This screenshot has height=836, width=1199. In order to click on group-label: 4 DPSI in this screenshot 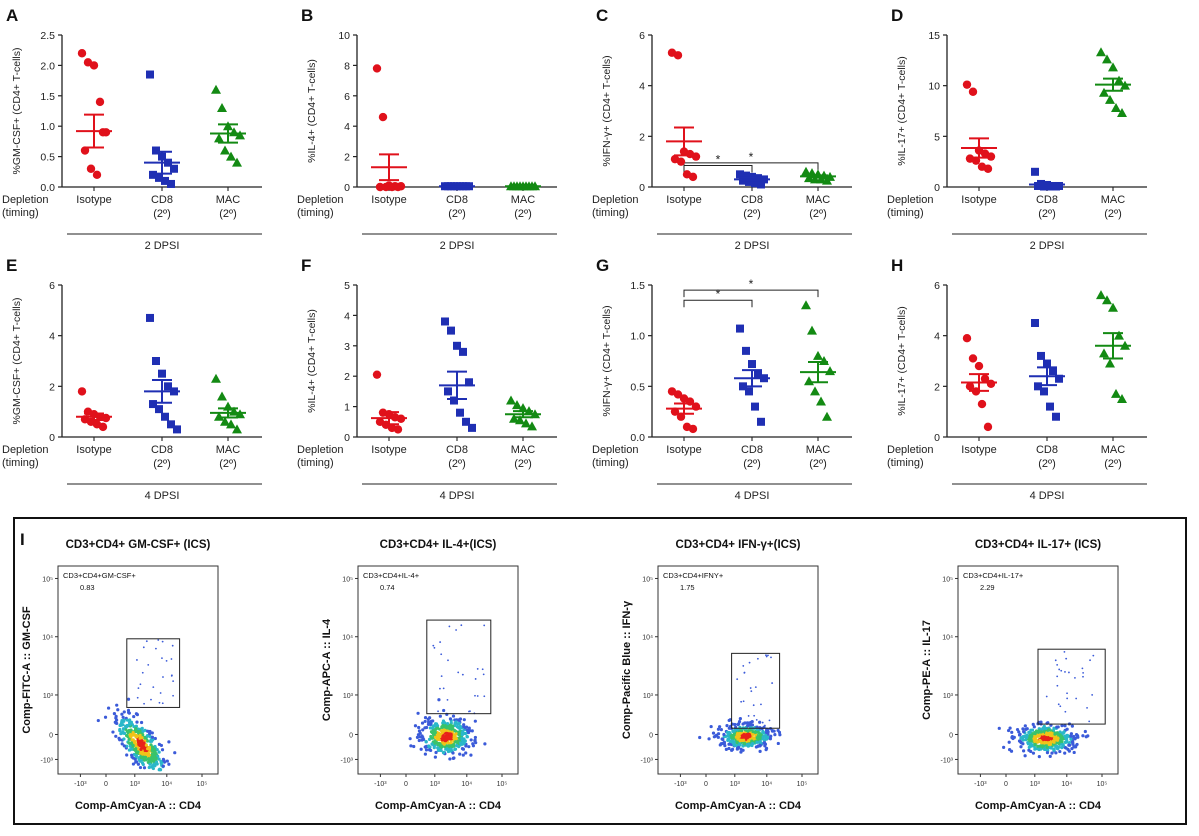, I will do `click(162, 496)`.